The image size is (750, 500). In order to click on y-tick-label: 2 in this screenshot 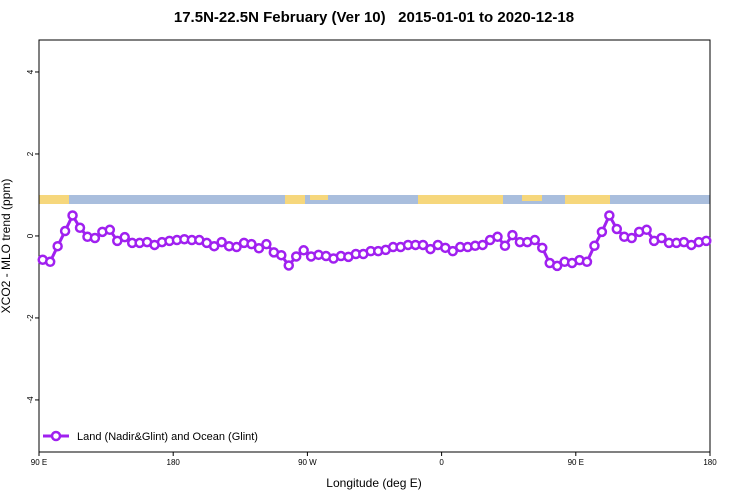, I will do `click(30, 153)`.